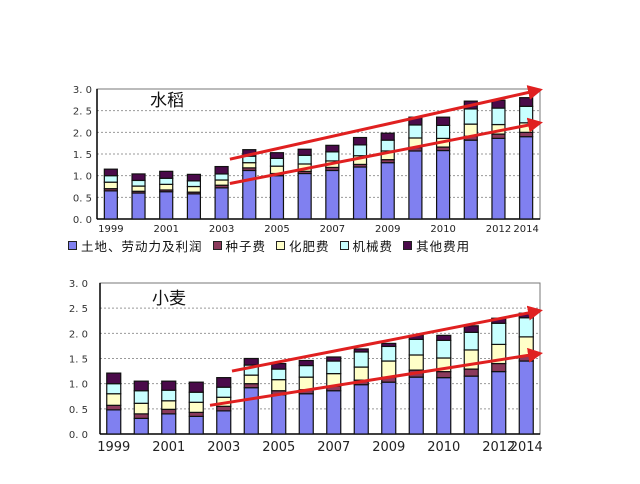 Image resolution: width=640 pixels, height=484 pixels. I want to click on x-tick-label: 1999, so click(110, 228).